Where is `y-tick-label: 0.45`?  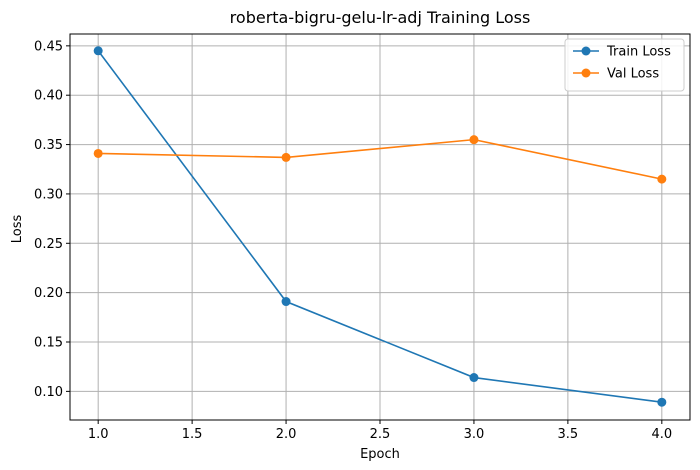
y-tick-label: 0.45 is located at coordinates (48, 46).